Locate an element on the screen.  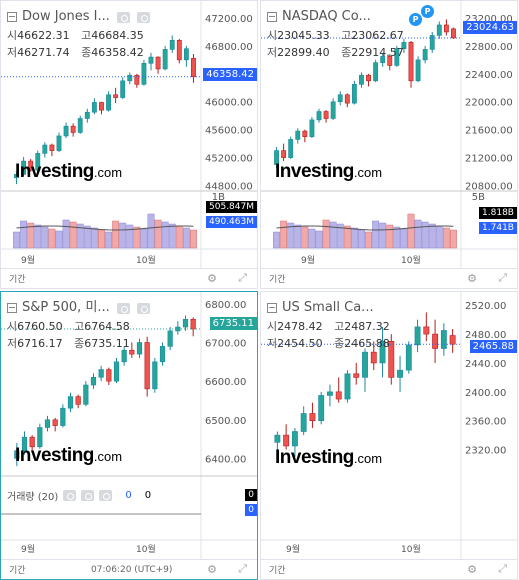
price-tick-label: 2360.00 is located at coordinates (485, 422).